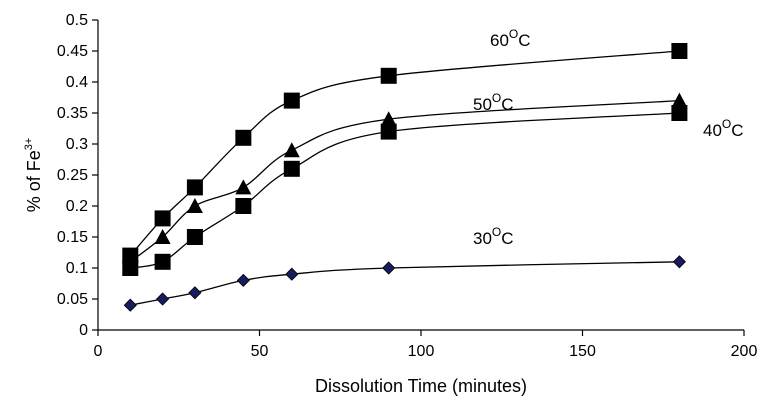 This screenshot has width=766, height=400. What do you see at coordinates (34, 181) in the screenshot?
I see `y-axis-title-main: % of Fe` at bounding box center [34, 181].